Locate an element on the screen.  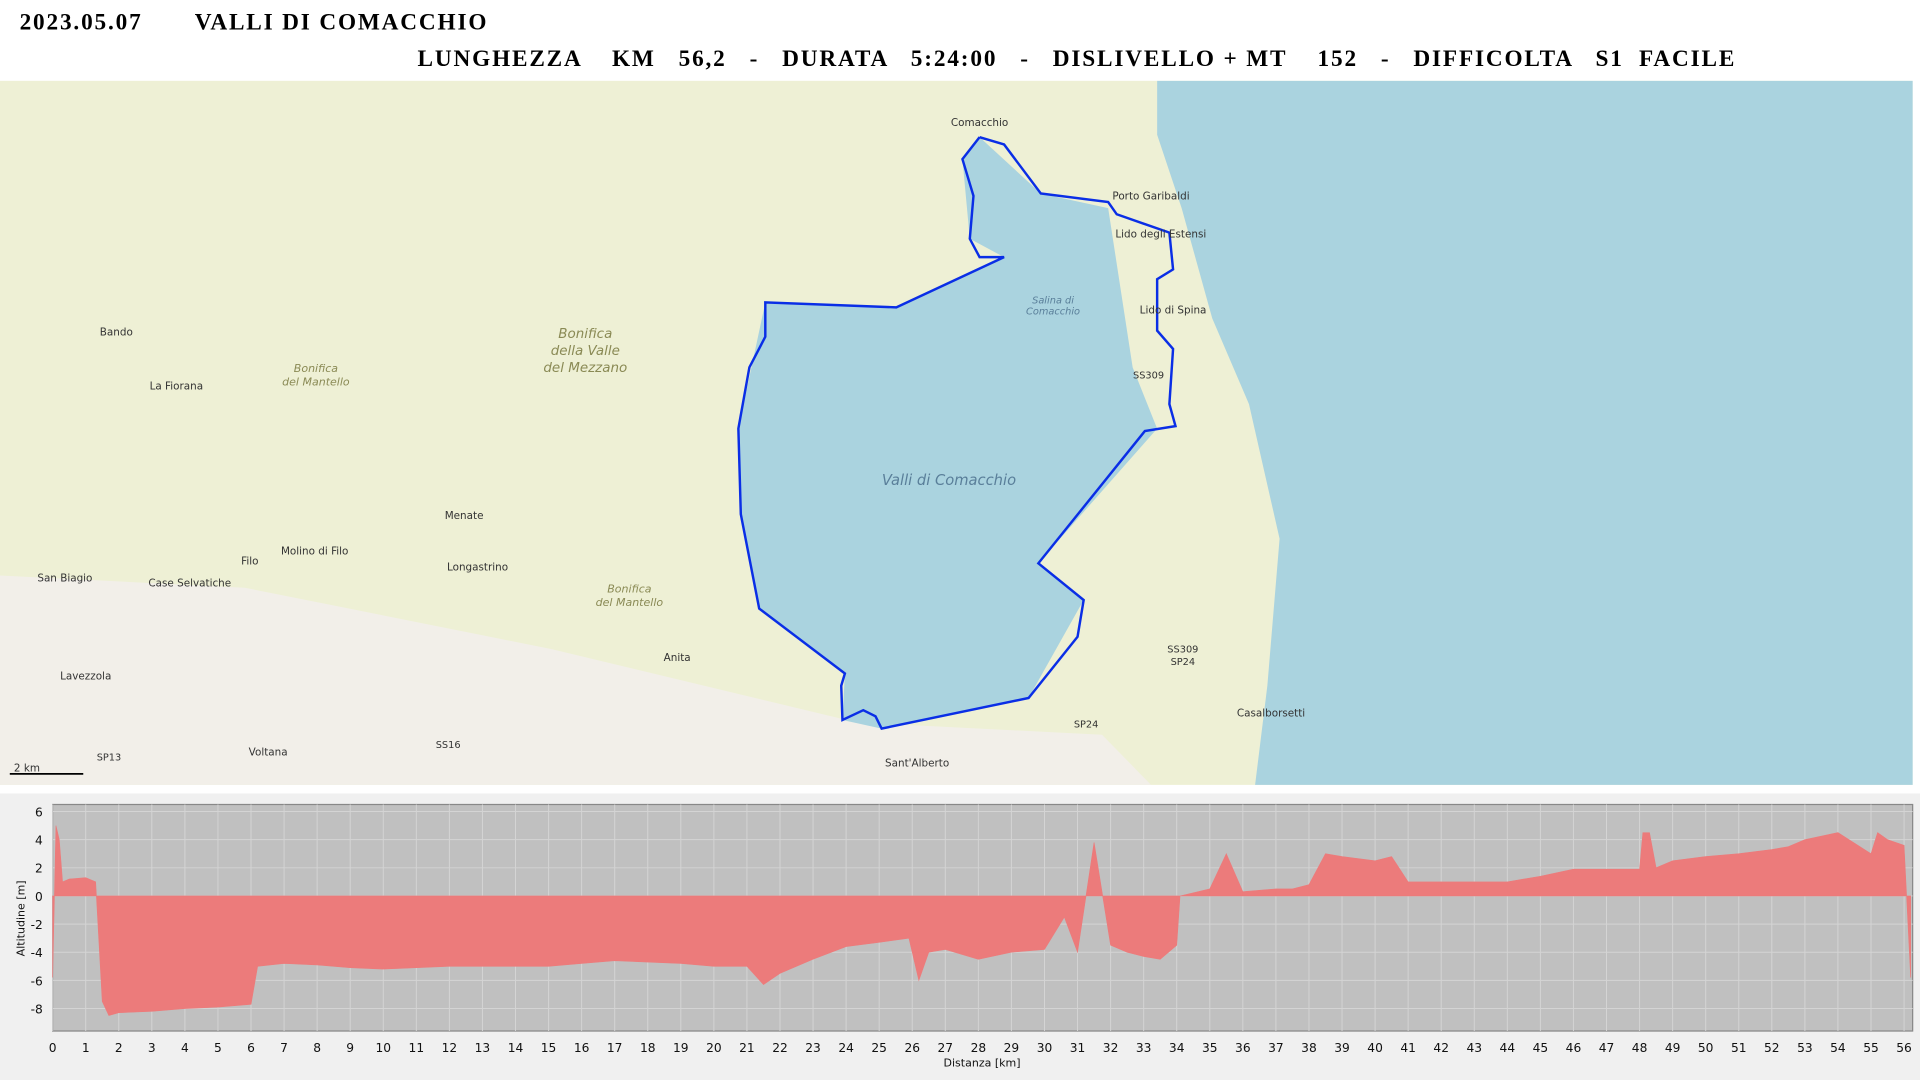
y-tick-label: 6 is located at coordinates (39, 812).